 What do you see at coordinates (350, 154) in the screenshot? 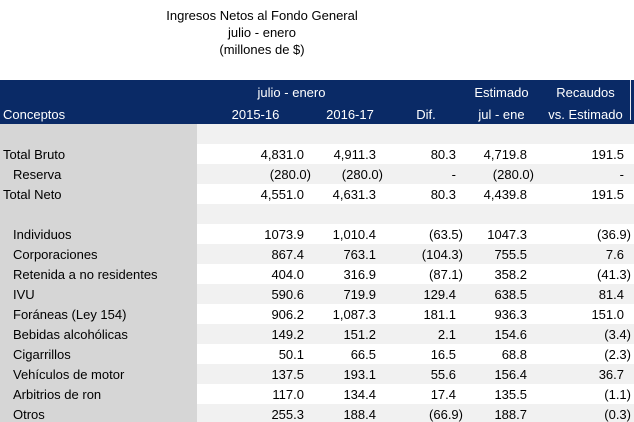
I see `value-cell: 4,911.3` at bounding box center [350, 154].